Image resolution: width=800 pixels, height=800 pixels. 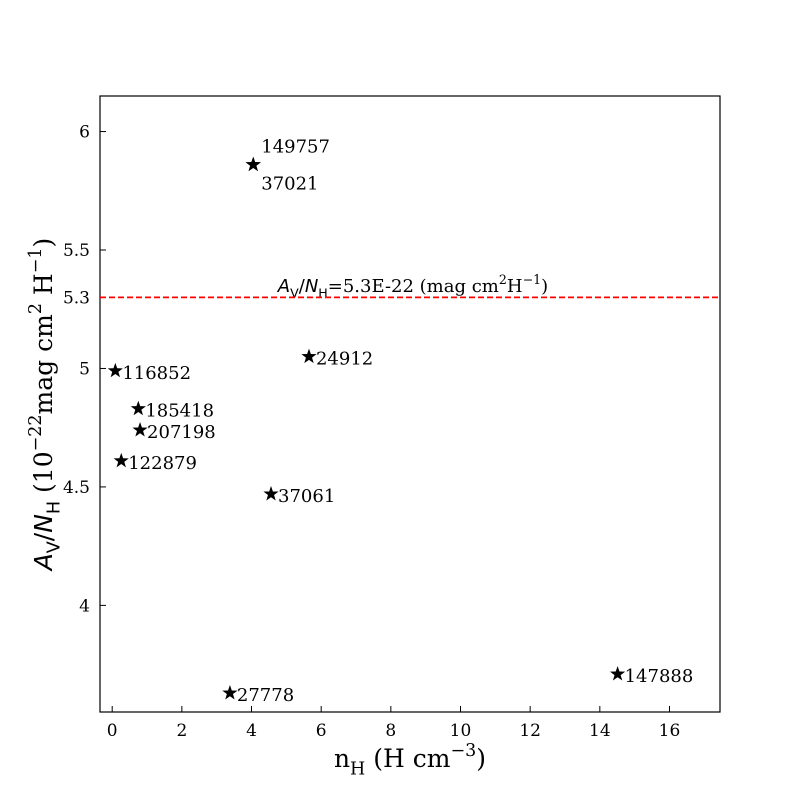 What do you see at coordinates (156, 373) in the screenshot?
I see `point-label: 116852` at bounding box center [156, 373].